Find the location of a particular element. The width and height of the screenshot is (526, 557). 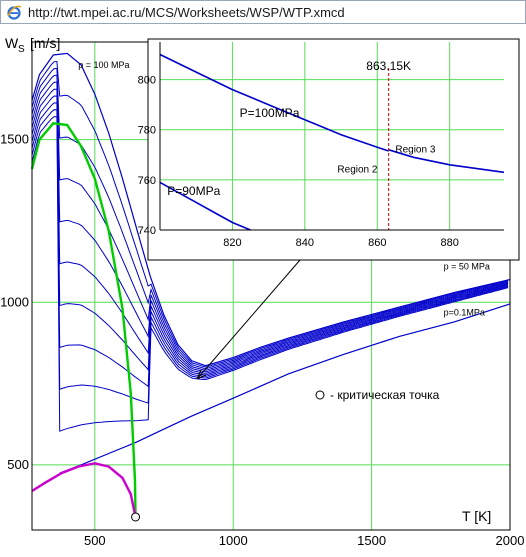

x-tick-label: 1000 is located at coordinates (233, 540).